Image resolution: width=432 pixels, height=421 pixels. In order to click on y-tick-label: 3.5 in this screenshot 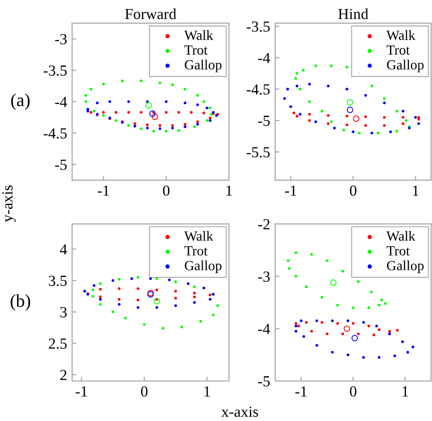, I will do `click(57, 281)`.